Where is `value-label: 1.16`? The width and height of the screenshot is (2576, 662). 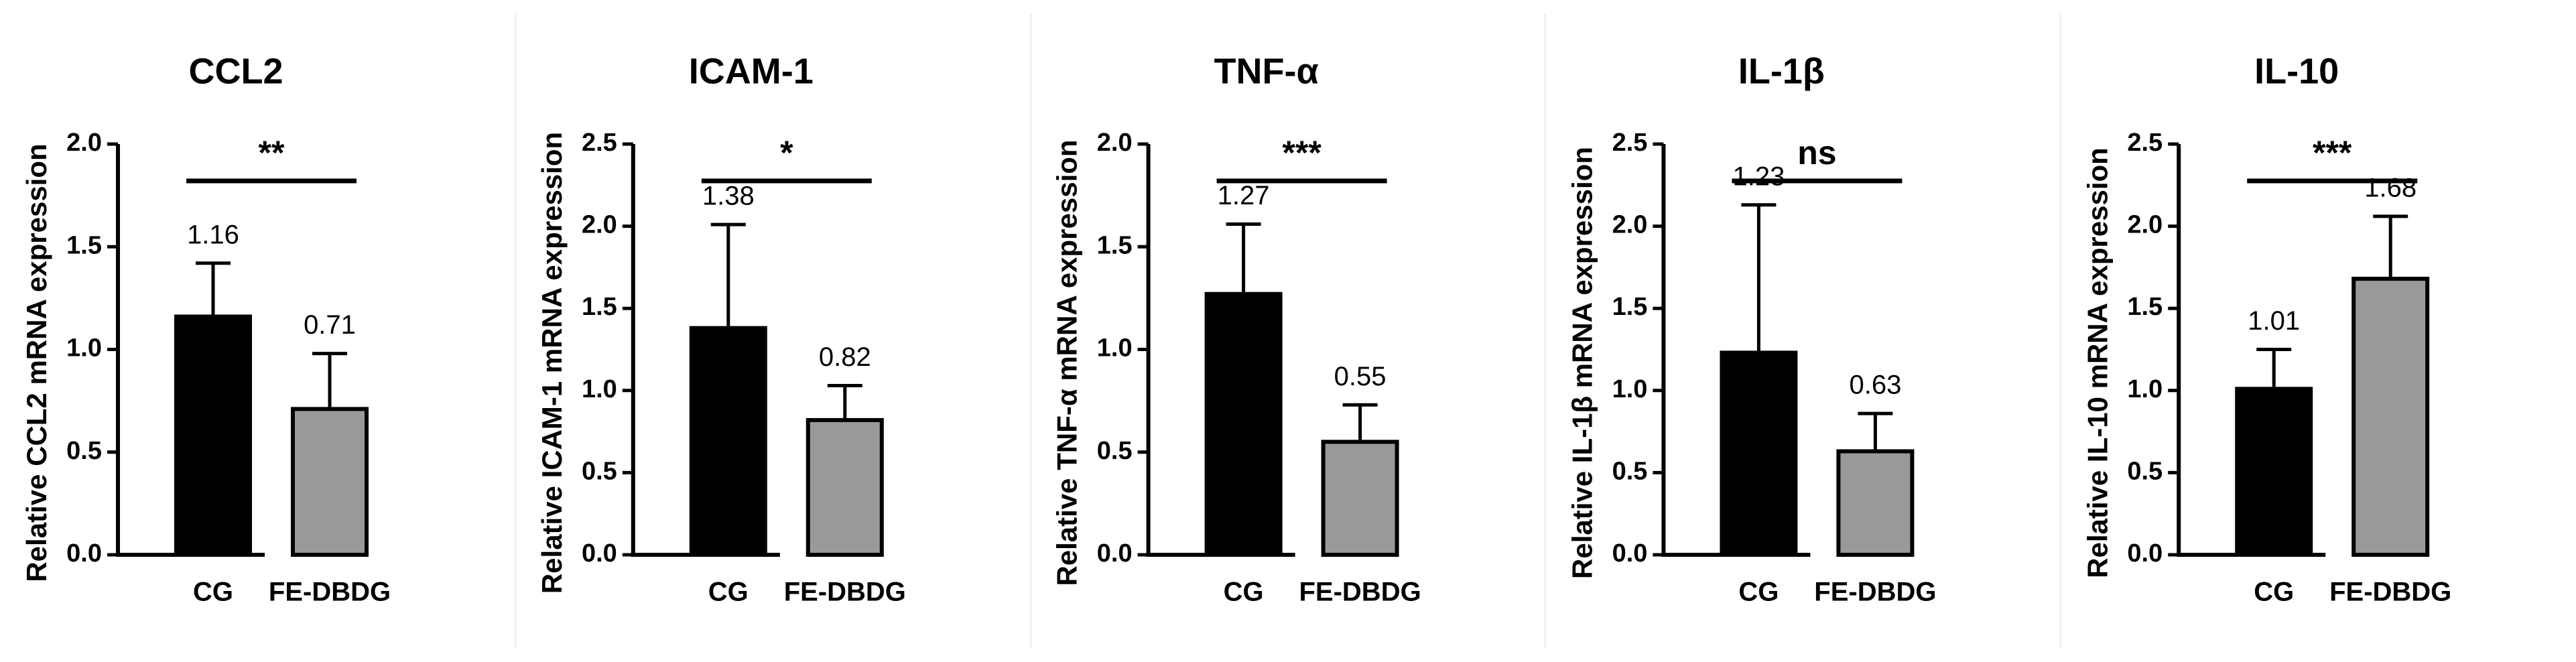 value-label: 1.16 is located at coordinates (213, 235).